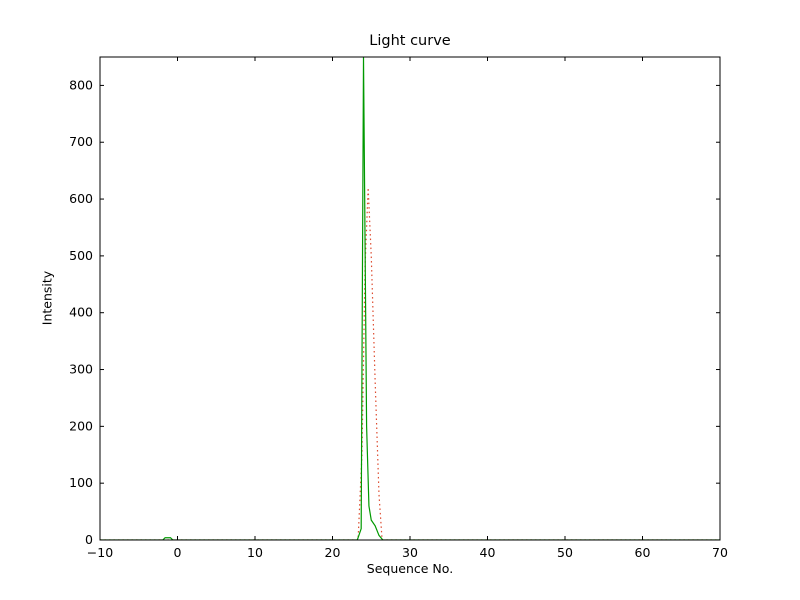 The width and height of the screenshot is (800, 600). What do you see at coordinates (178, 552) in the screenshot?
I see `x-tick-label: 0` at bounding box center [178, 552].